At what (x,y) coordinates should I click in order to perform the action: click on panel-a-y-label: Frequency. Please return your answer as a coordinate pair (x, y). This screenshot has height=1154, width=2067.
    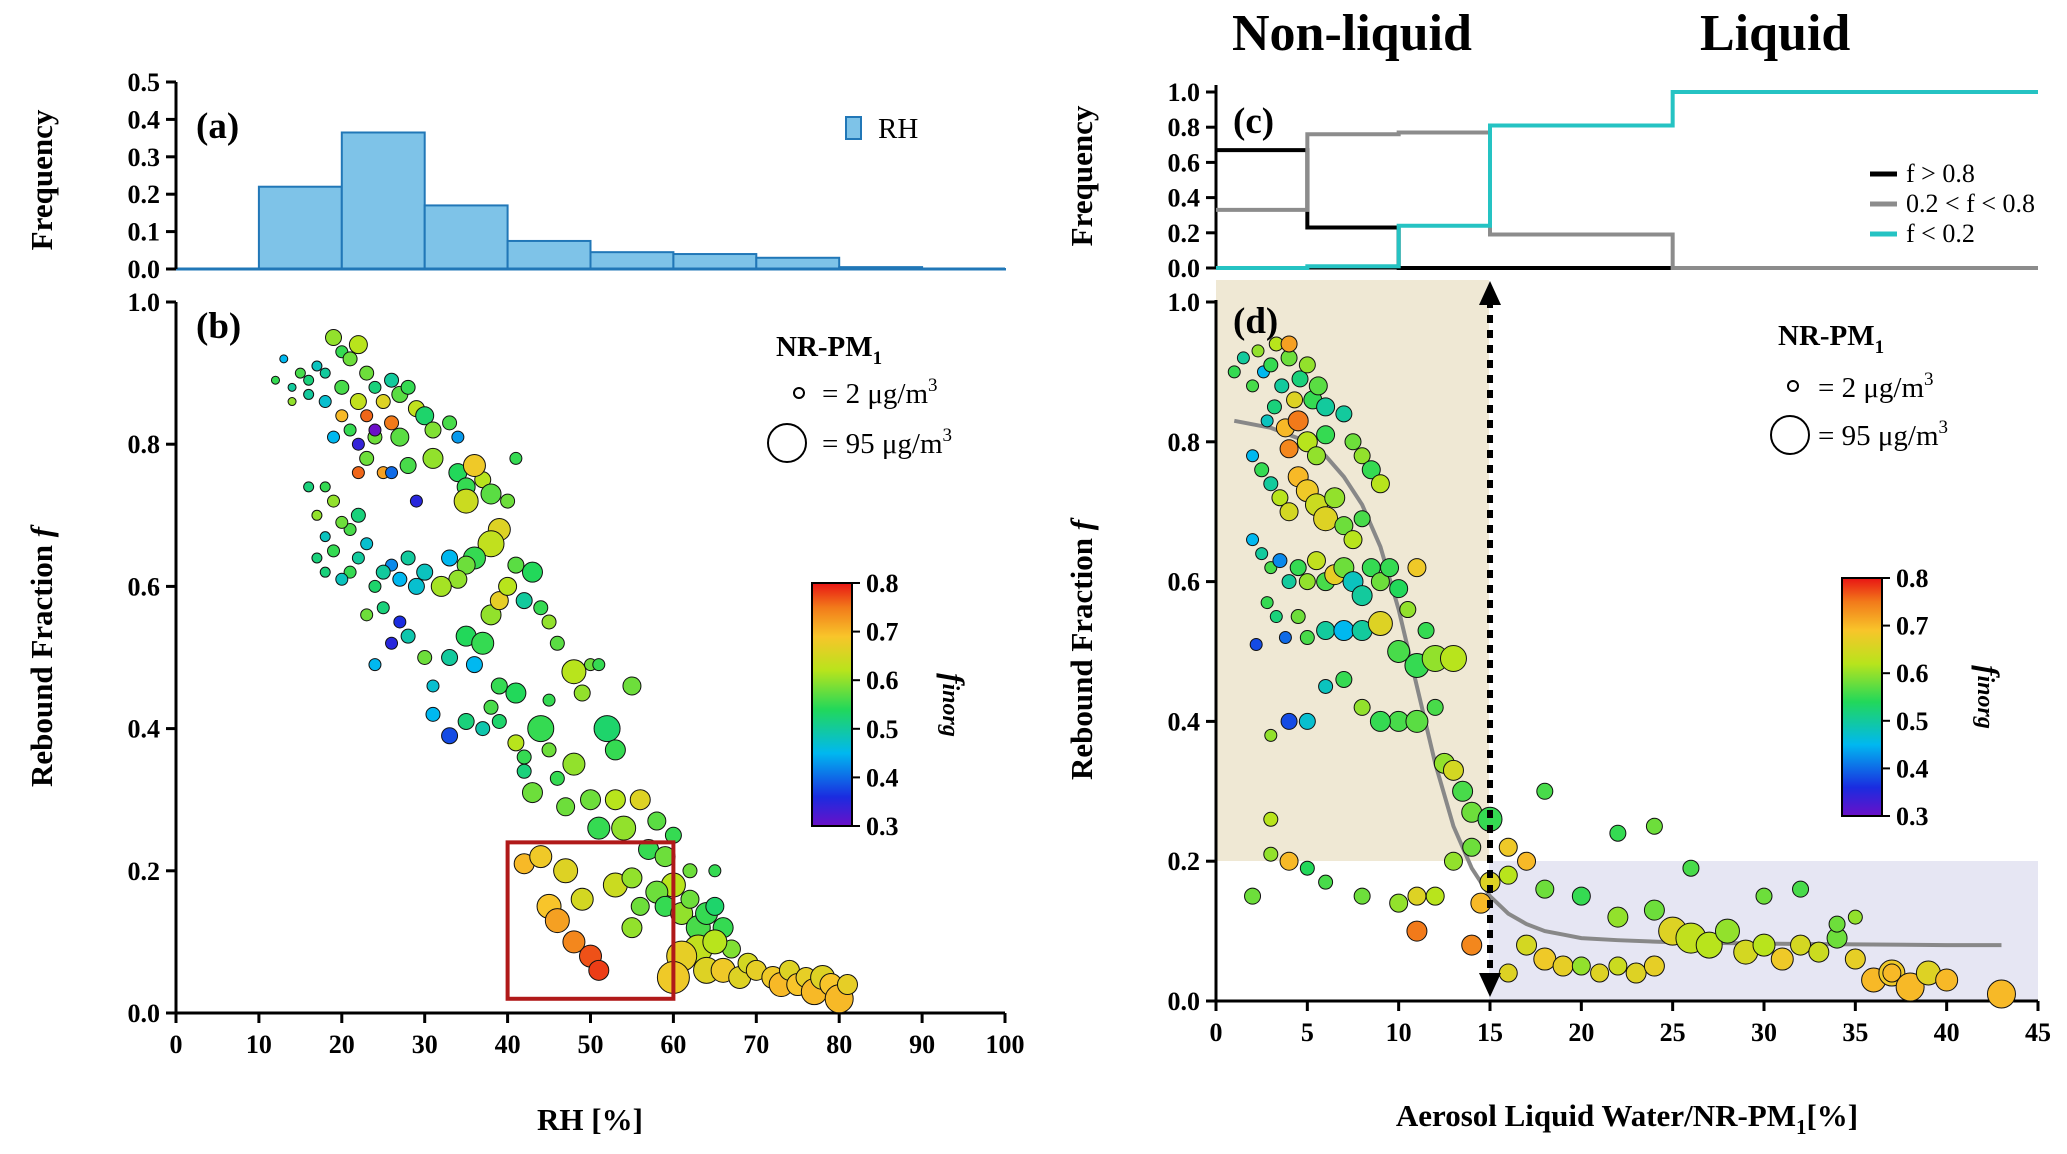
    Looking at the image, I should click on (41, 179).